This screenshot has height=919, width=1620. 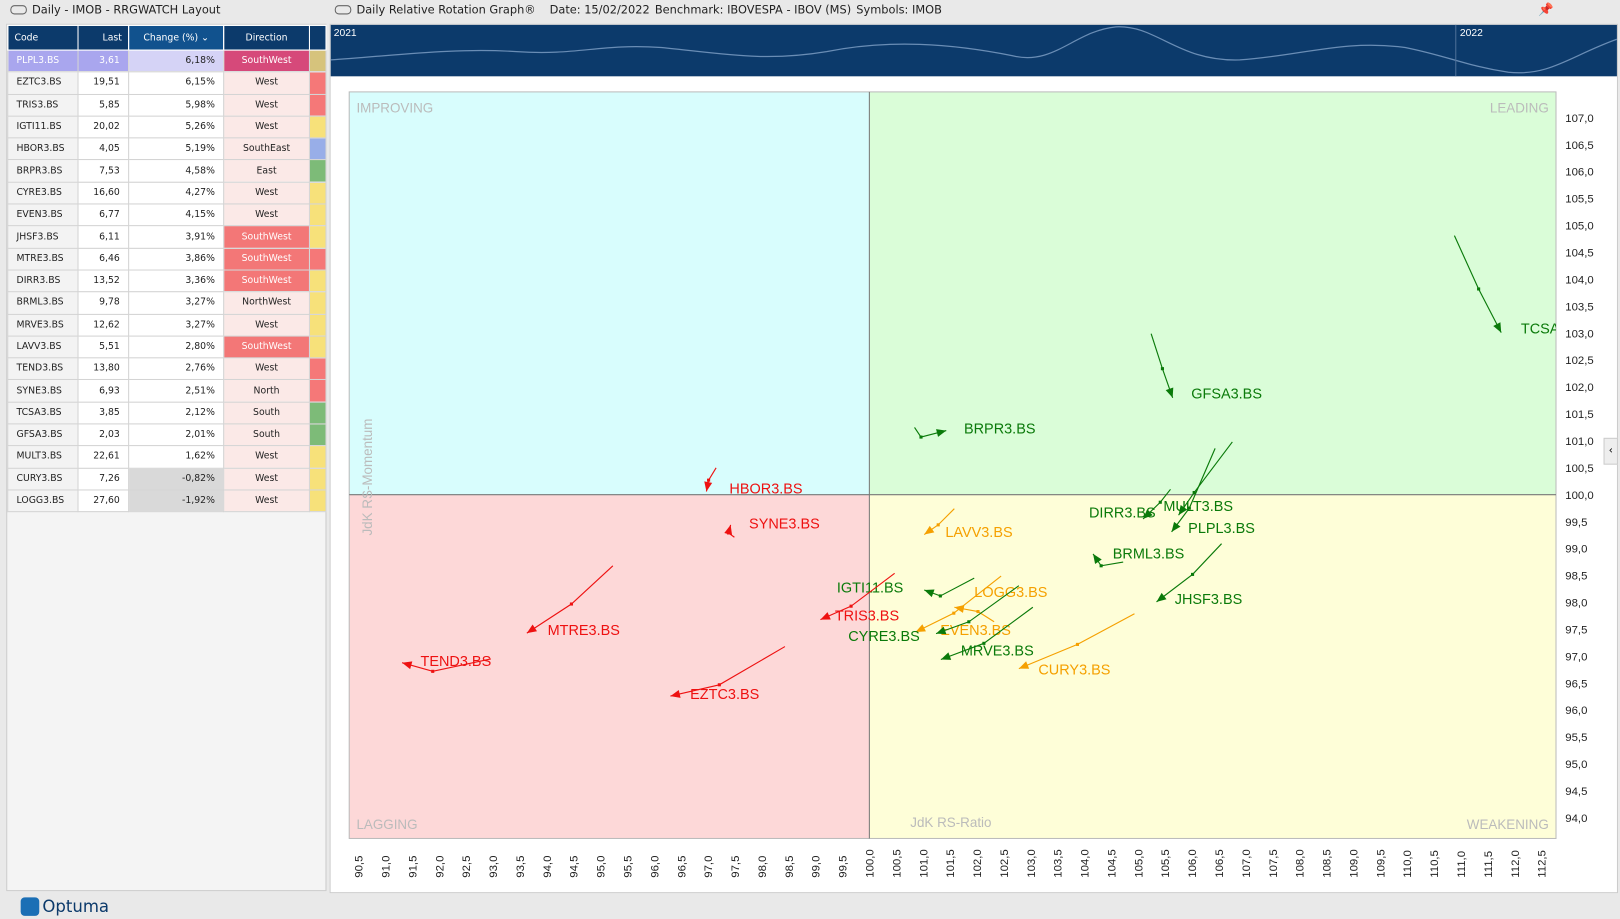 I want to click on pin-icon: 📌, so click(x=1546, y=9).